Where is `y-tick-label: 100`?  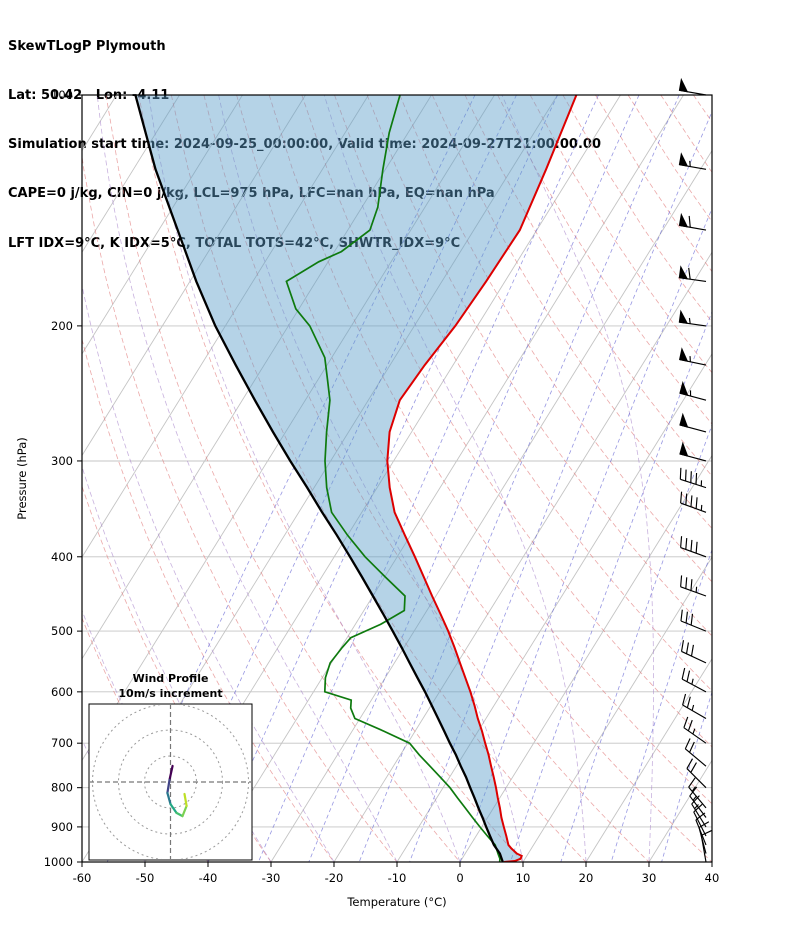 y-tick-label: 100 is located at coordinates (62, 95).